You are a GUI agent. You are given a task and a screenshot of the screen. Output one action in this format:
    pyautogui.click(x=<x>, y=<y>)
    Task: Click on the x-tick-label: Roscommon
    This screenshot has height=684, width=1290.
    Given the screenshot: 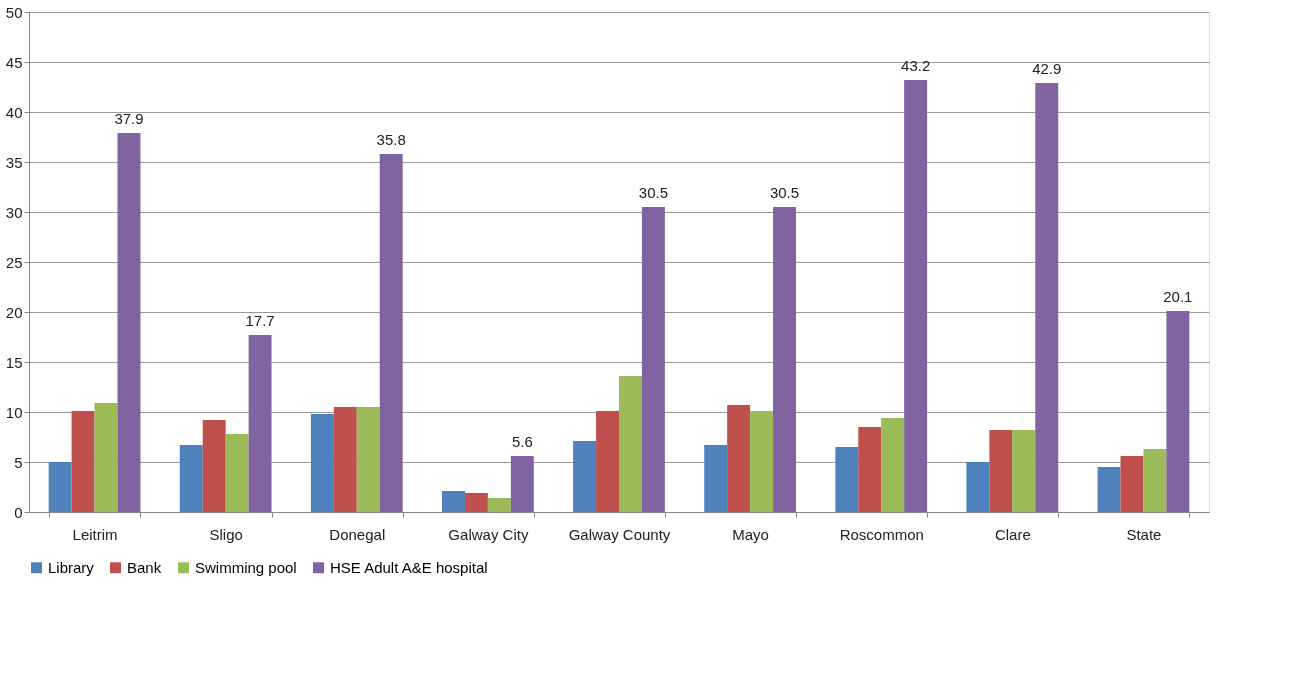 What is the action you would take?
    pyautogui.click(x=881, y=534)
    